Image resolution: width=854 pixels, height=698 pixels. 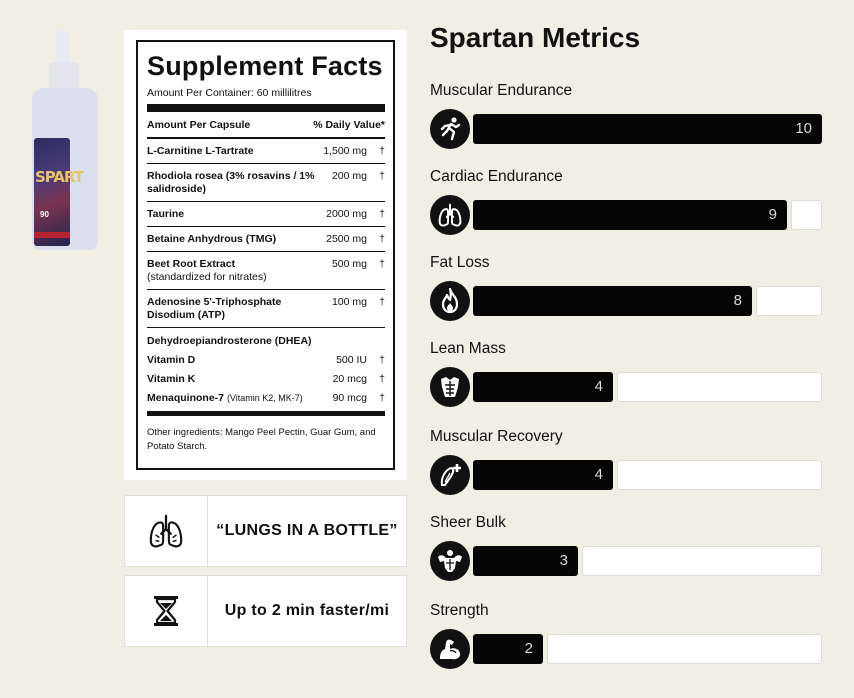 I want to click on metric-label: Sheer Bulk, so click(x=468, y=522).